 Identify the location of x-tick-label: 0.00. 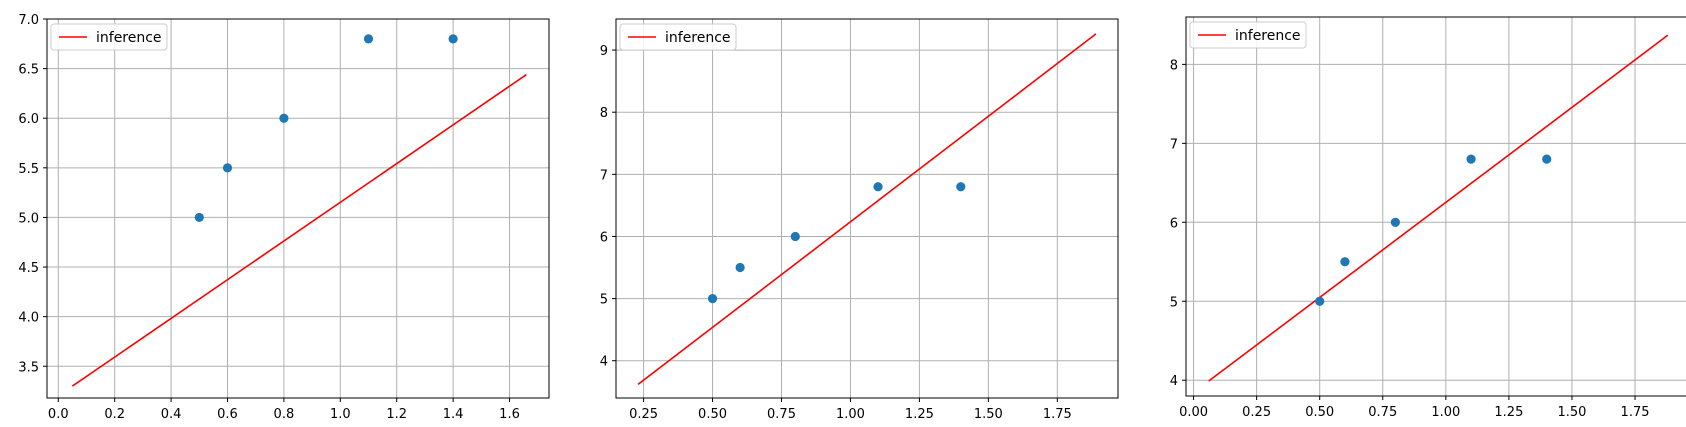
(1193, 412).